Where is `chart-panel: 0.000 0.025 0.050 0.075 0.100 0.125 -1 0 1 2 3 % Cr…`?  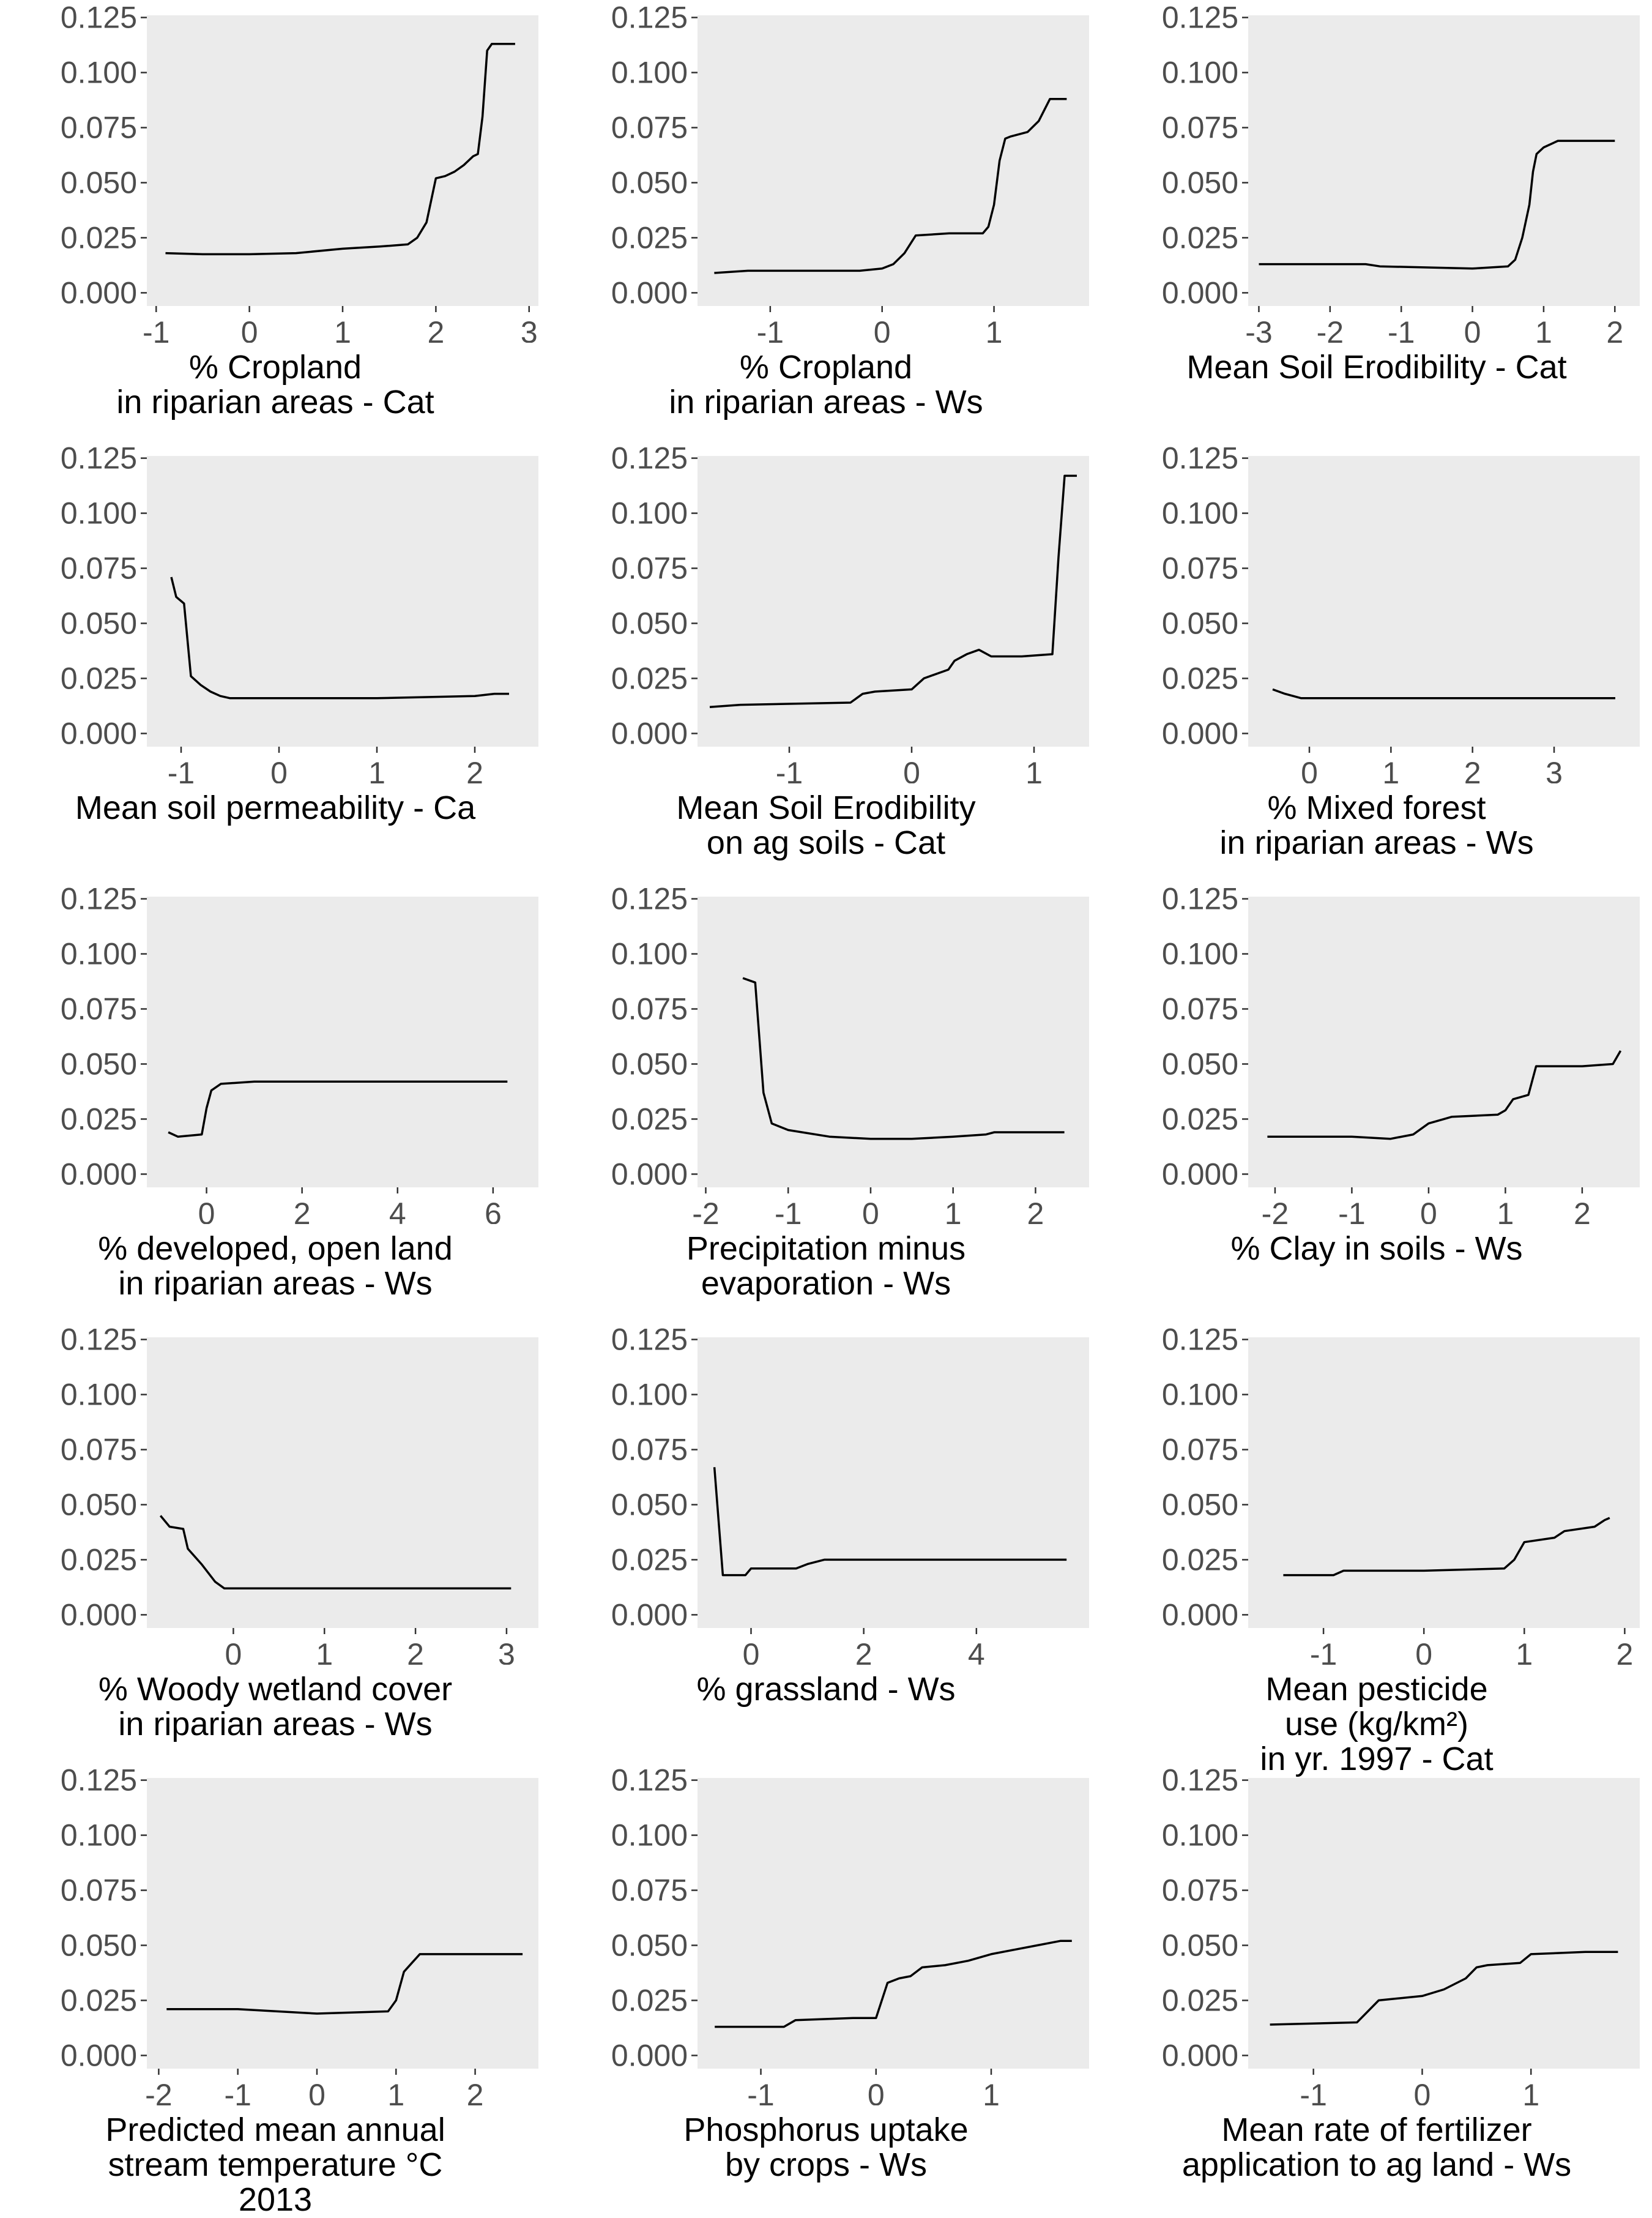 chart-panel: 0.000 0.025 0.050 0.075 0.100 0.125 -1 0 1 2 3 % Cr… is located at coordinates (275, 220).